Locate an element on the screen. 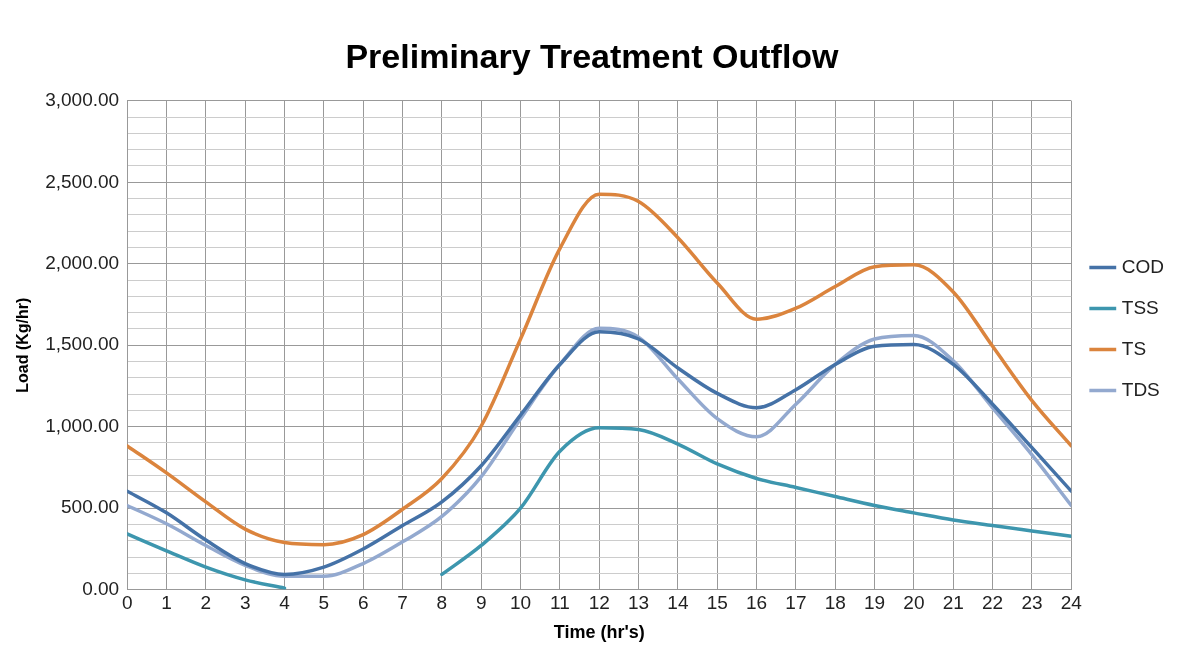 The width and height of the screenshot is (1194, 668). x-tick-label: 7 is located at coordinates (402, 603).